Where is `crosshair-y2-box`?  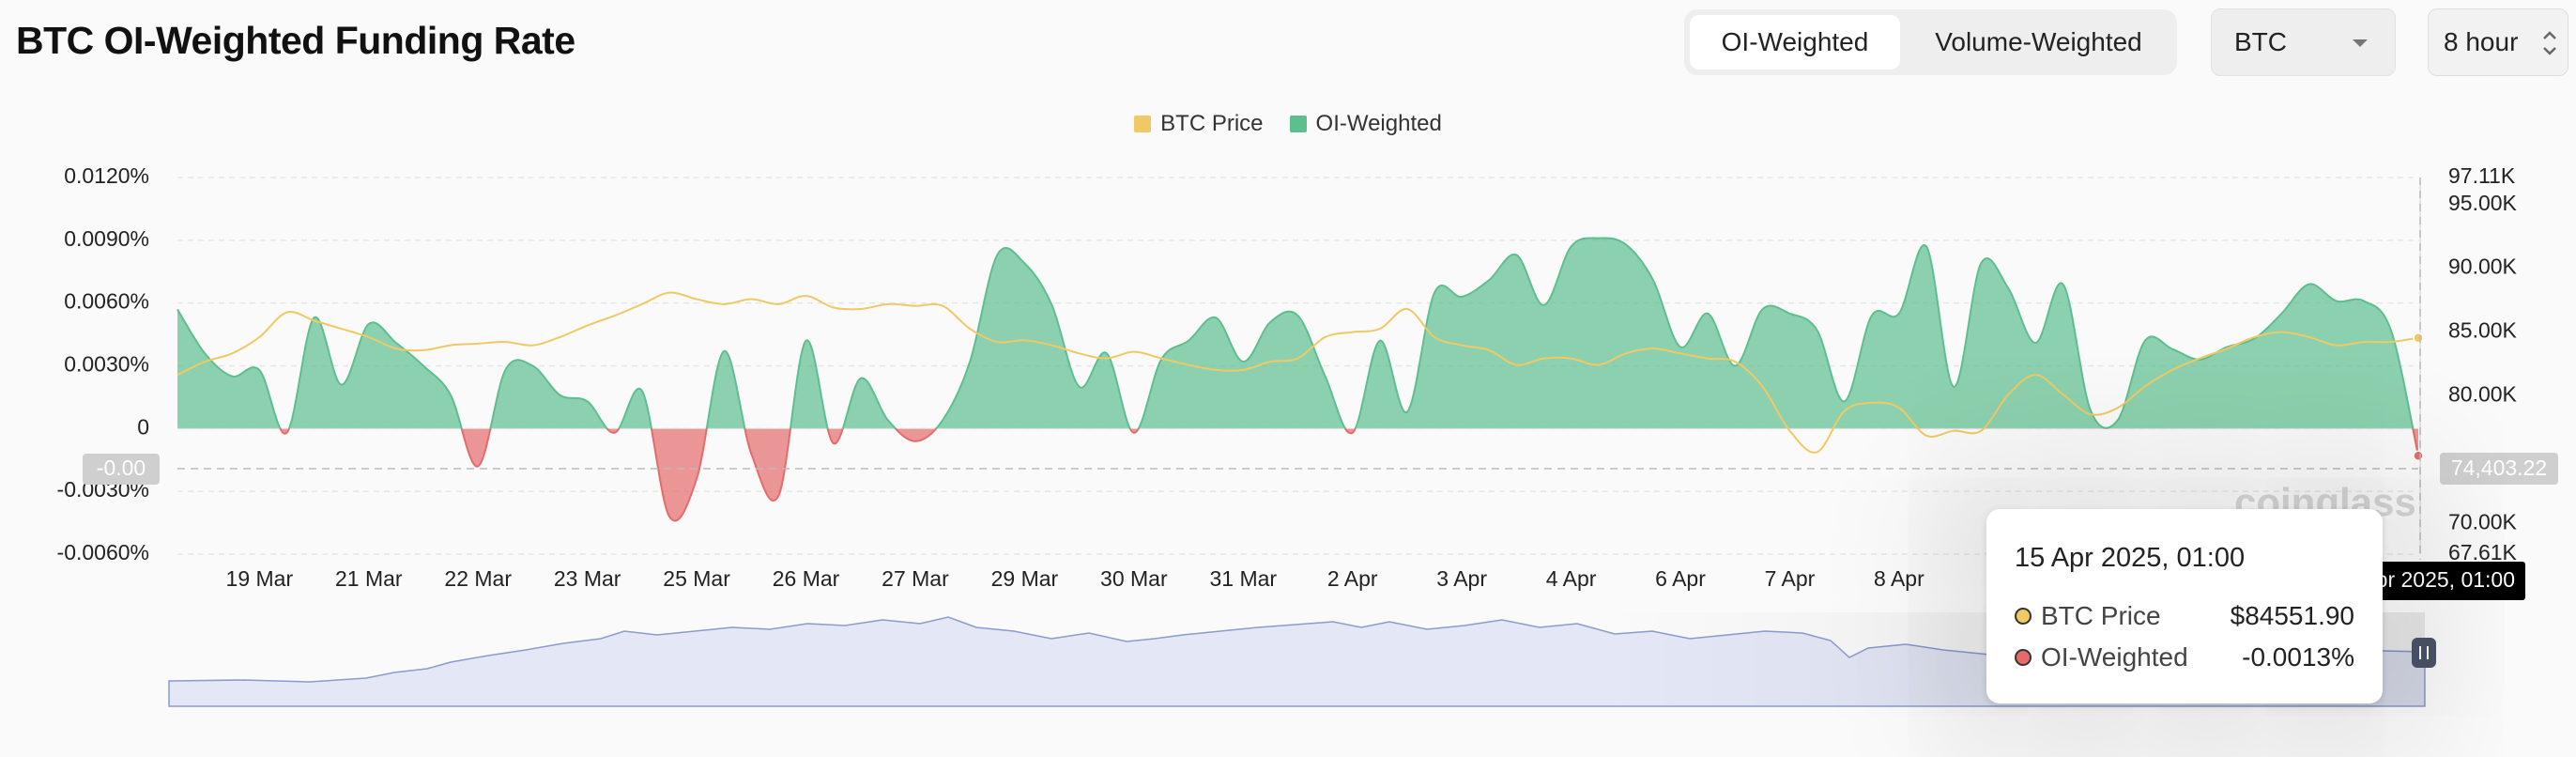
crosshair-y2-box is located at coordinates (2499, 469).